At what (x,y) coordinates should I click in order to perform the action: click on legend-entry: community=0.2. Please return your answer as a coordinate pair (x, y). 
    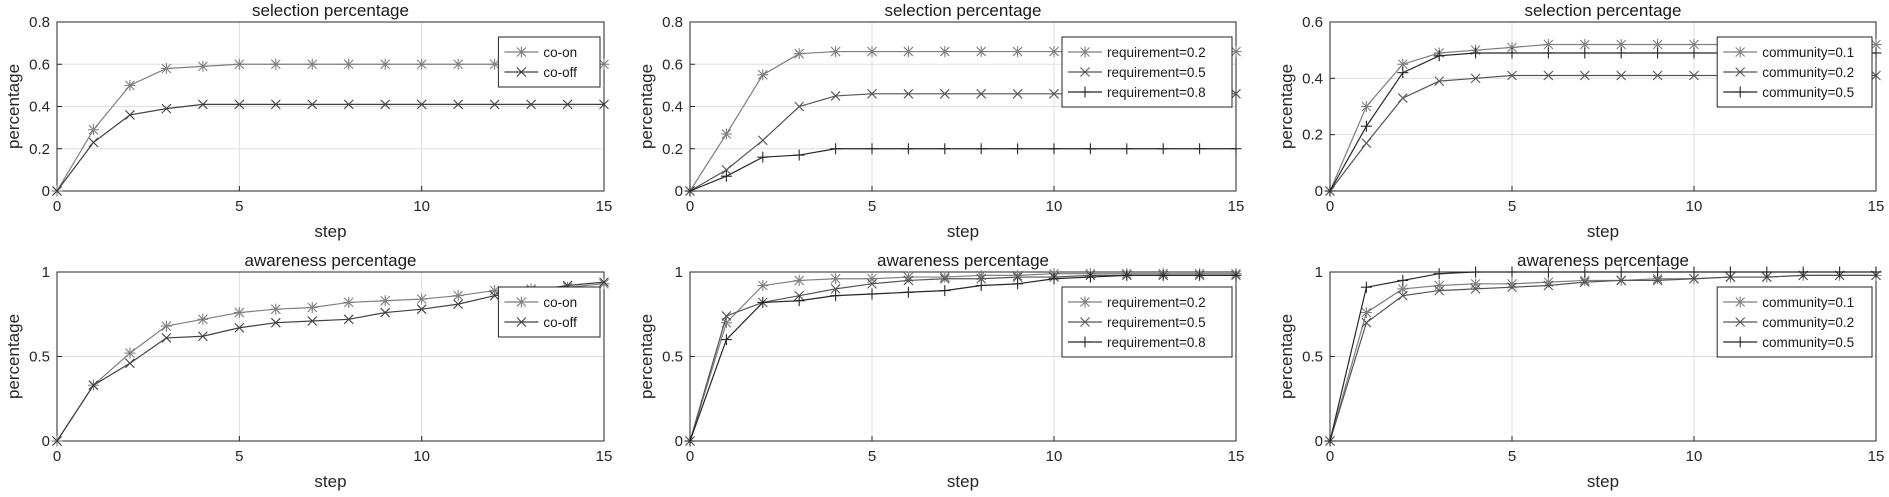
    Looking at the image, I should click on (1808, 322).